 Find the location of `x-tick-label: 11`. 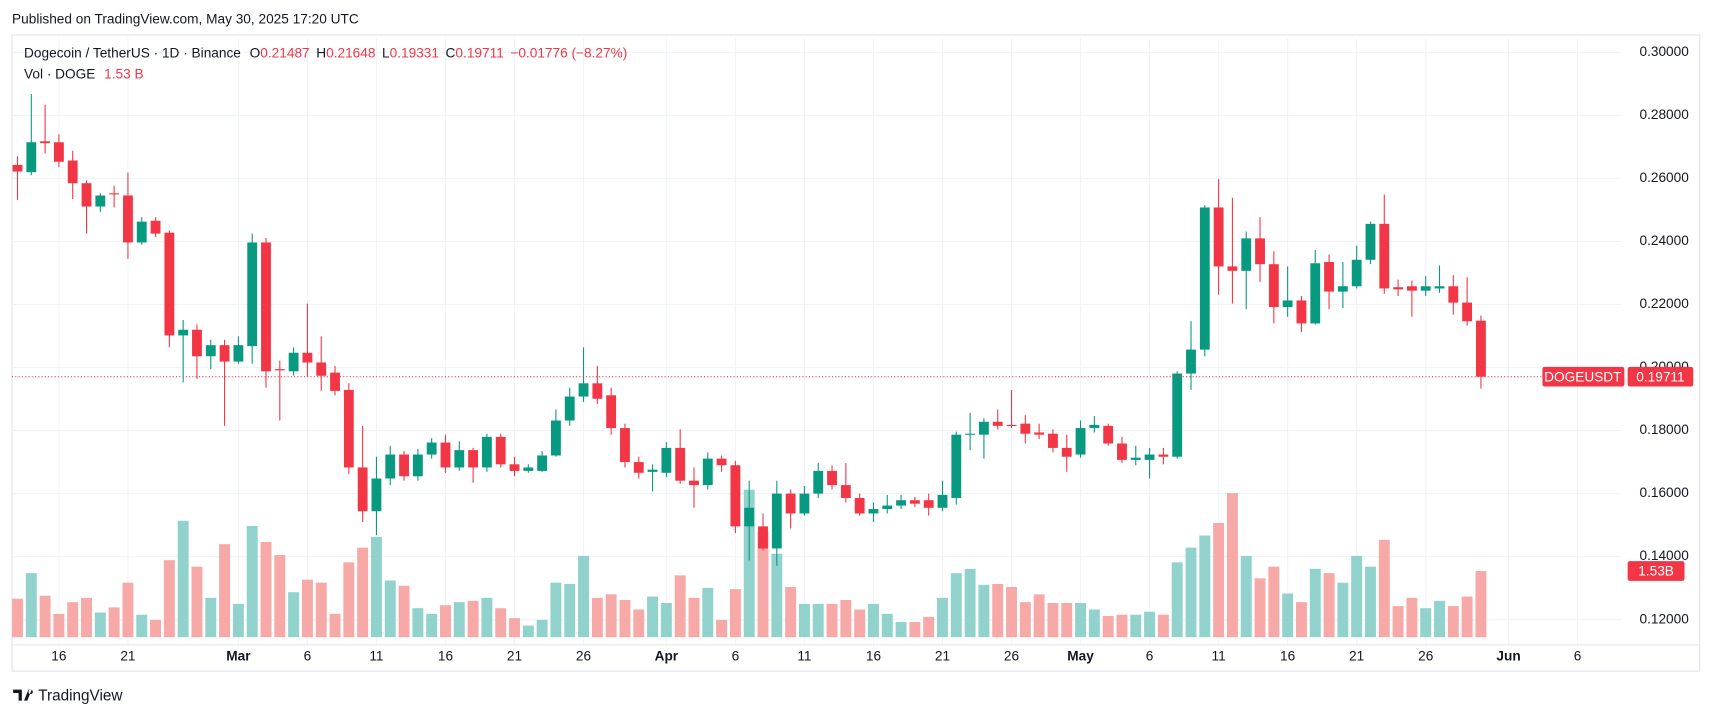

x-tick-label: 11 is located at coordinates (1219, 655).